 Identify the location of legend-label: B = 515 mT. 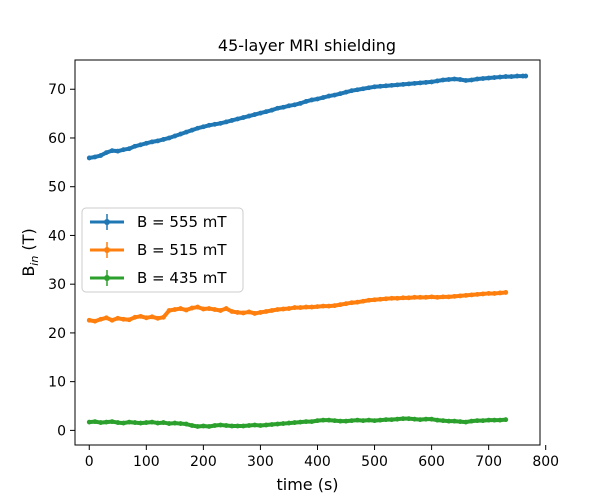
(182, 250).